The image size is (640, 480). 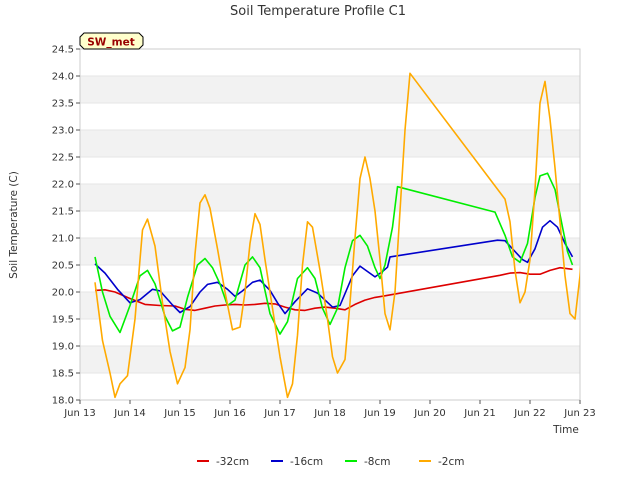 What do you see at coordinates (129, 413) in the screenshot?
I see `x-tick-label: Jun 14` at bounding box center [129, 413].